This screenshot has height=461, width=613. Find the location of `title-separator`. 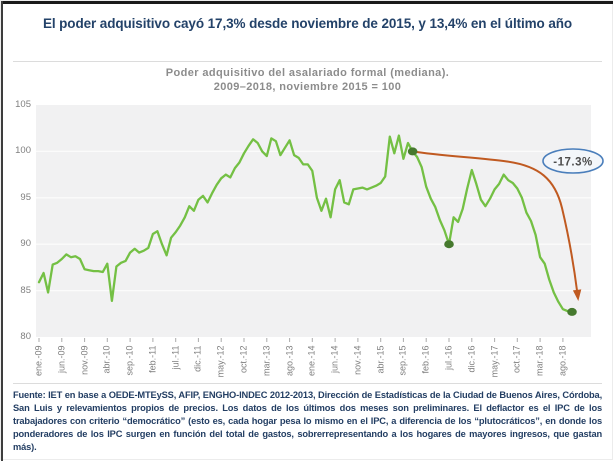

title-separator is located at coordinates (307, 61).